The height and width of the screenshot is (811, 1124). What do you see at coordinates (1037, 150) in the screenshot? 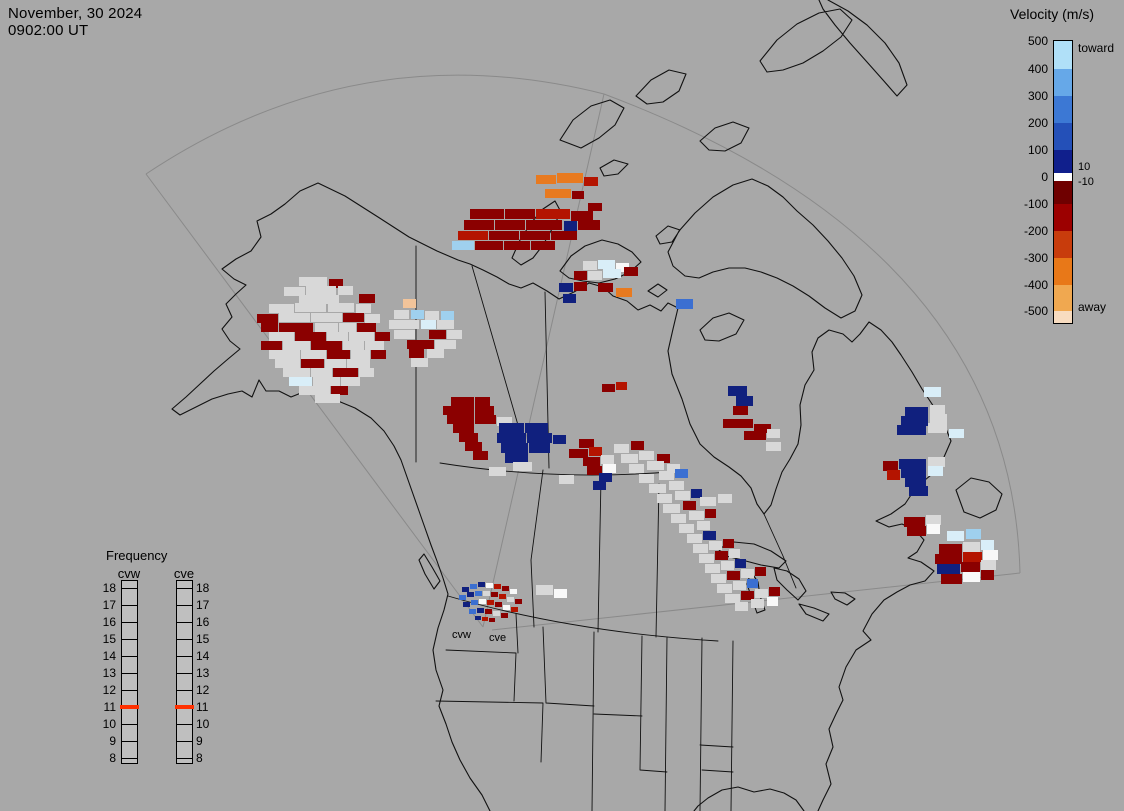
I see `velocity-tick-label: 100` at bounding box center [1037, 150].